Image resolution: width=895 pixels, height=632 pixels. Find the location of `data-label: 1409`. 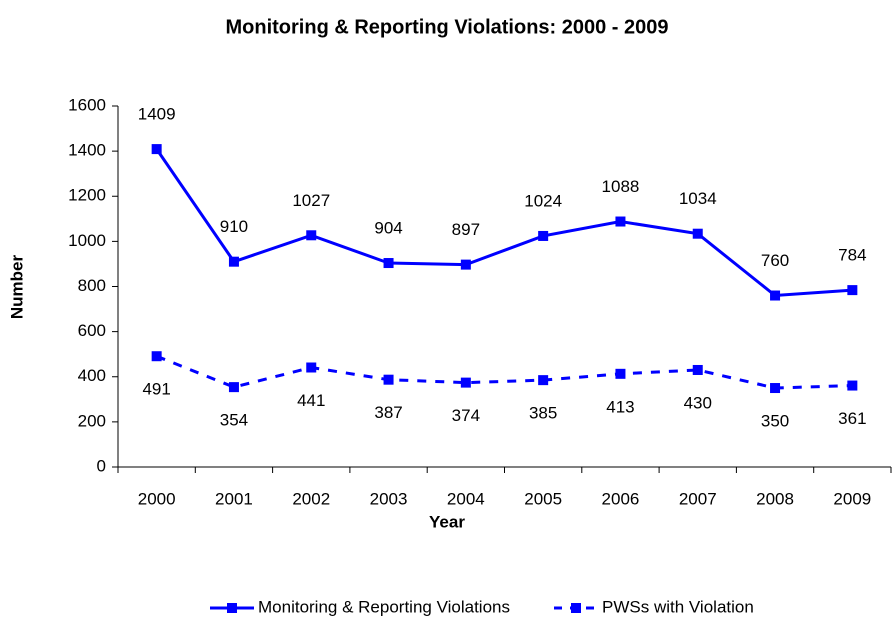

data-label: 1409 is located at coordinates (157, 114).